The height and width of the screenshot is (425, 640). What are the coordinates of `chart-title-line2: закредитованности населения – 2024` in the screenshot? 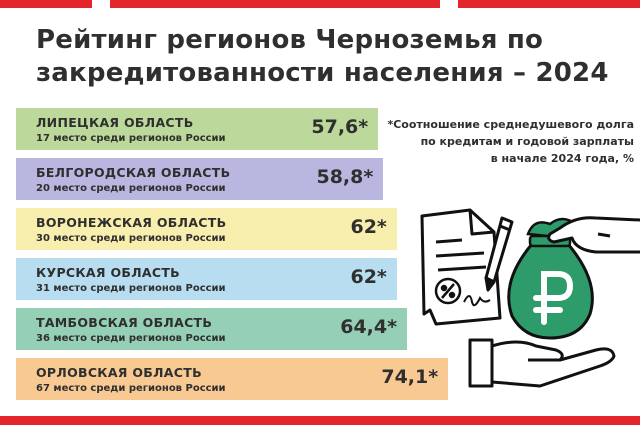 It's located at (322, 73).